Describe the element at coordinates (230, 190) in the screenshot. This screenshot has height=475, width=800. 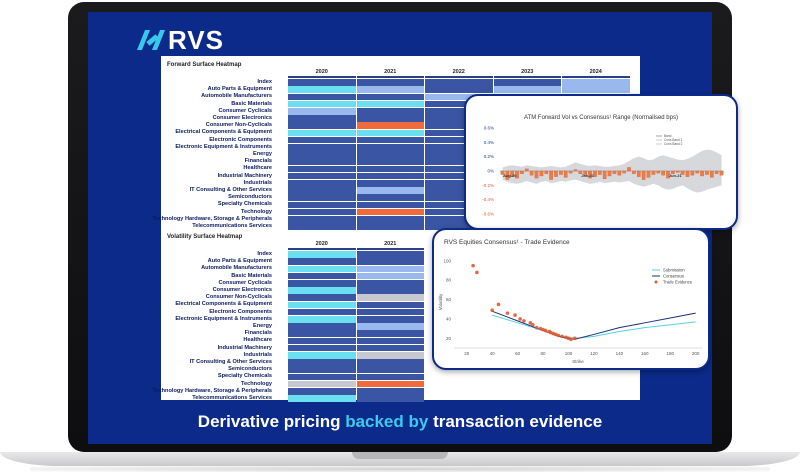
I see `forward-heatmap-row-label: IT Consulting & Other Services` at that location.